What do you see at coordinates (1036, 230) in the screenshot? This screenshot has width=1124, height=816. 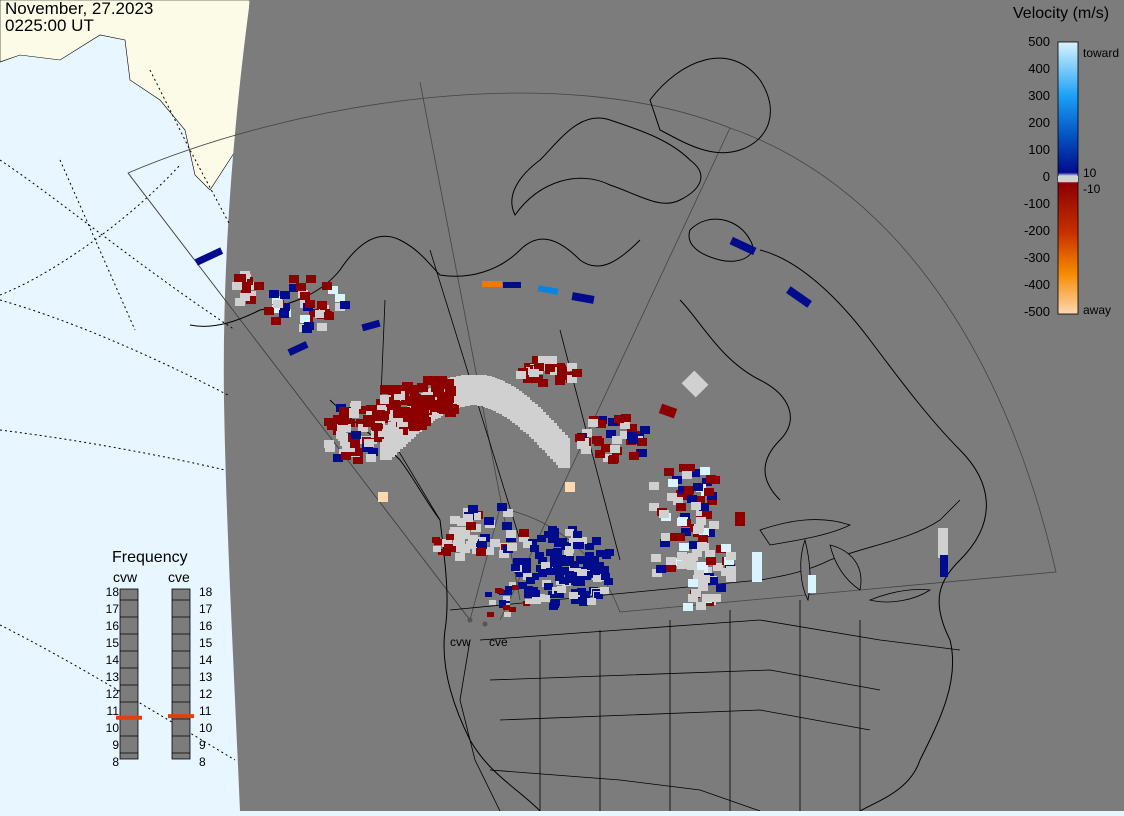 I see `velocity-tick: -200` at bounding box center [1036, 230].